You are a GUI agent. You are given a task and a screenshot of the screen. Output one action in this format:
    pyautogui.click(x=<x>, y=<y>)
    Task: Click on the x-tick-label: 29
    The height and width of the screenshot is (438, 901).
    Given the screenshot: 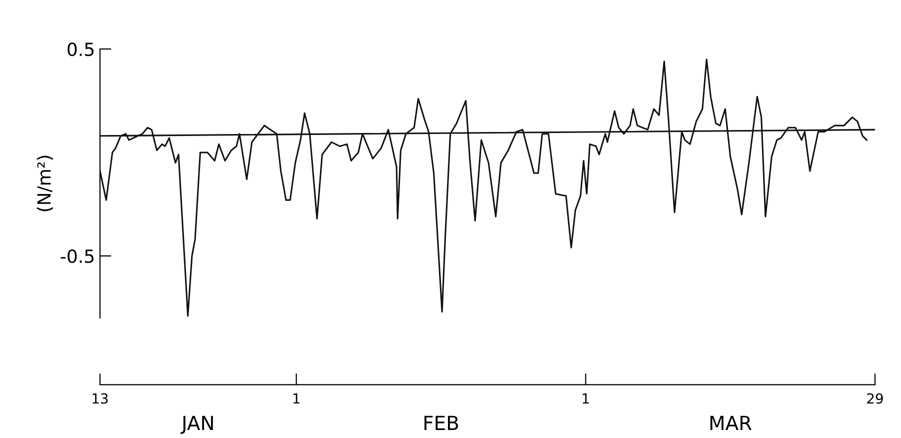 What is the action you would take?
    pyautogui.click(x=875, y=398)
    